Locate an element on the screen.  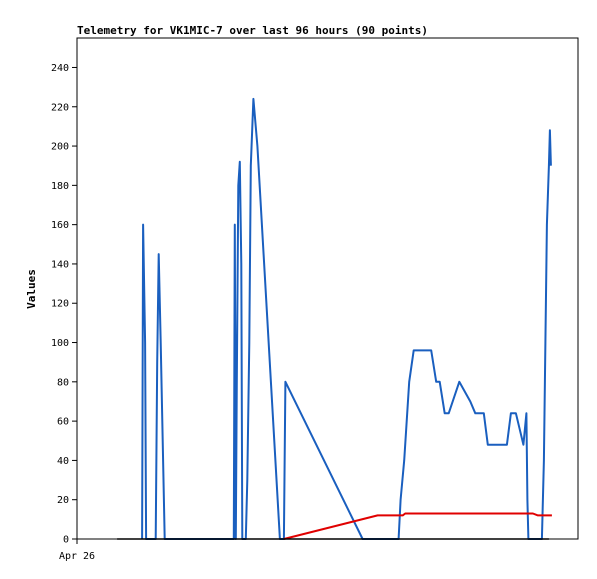
y-tick-label: 220 is located at coordinates (60, 107).